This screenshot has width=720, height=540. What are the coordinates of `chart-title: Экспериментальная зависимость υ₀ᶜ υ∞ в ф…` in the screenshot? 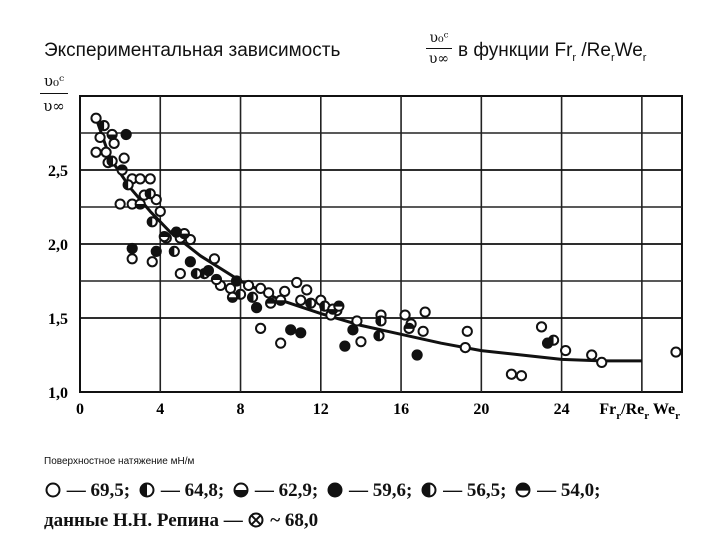 It's located at (370, 55).